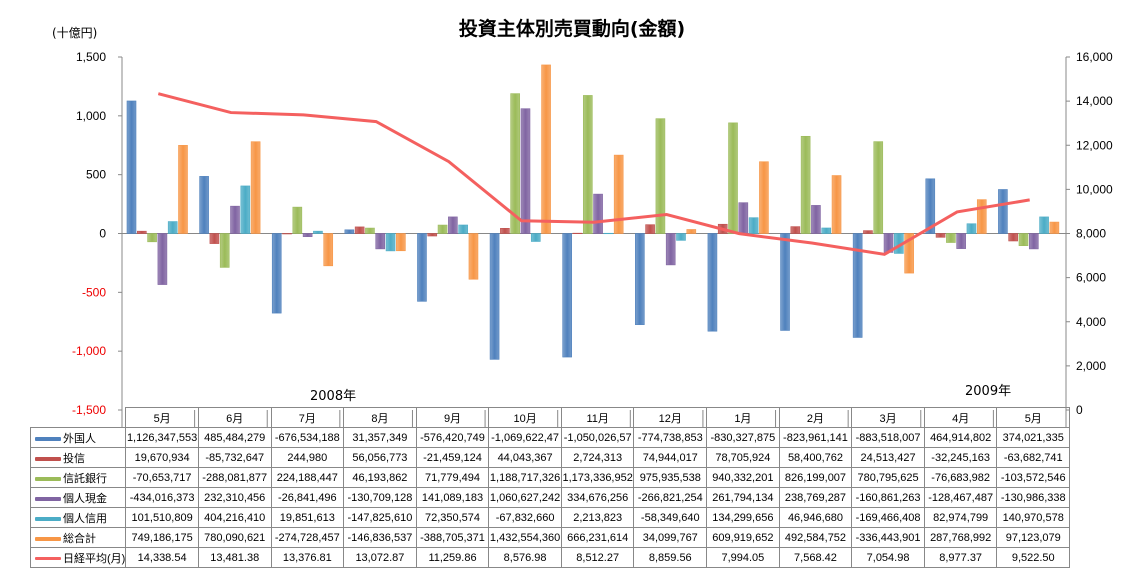 The image size is (1144, 585). I want to click on data-label: 9,522.50, so click(1033, 557).